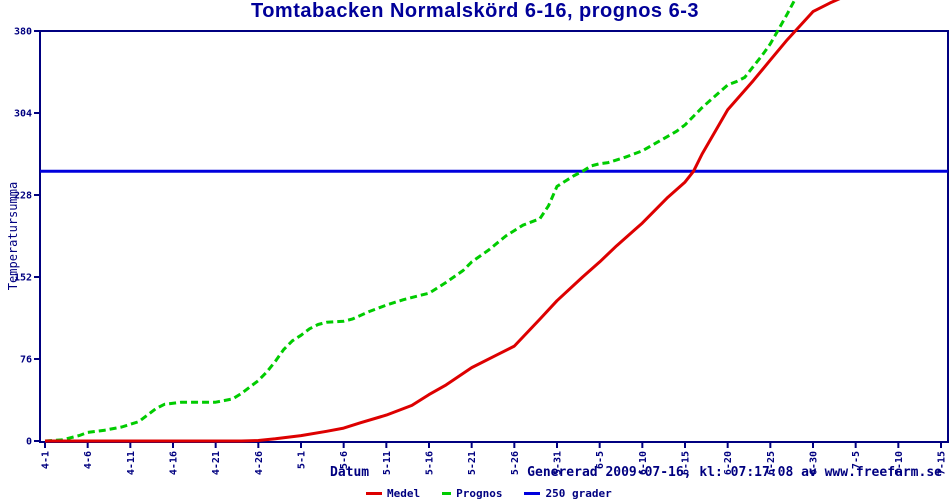 Image resolution: width=950 pixels, height=500 pixels. Describe the element at coordinates (728, 463) in the screenshot. I see `x-tick-label: 6-20` at that location.